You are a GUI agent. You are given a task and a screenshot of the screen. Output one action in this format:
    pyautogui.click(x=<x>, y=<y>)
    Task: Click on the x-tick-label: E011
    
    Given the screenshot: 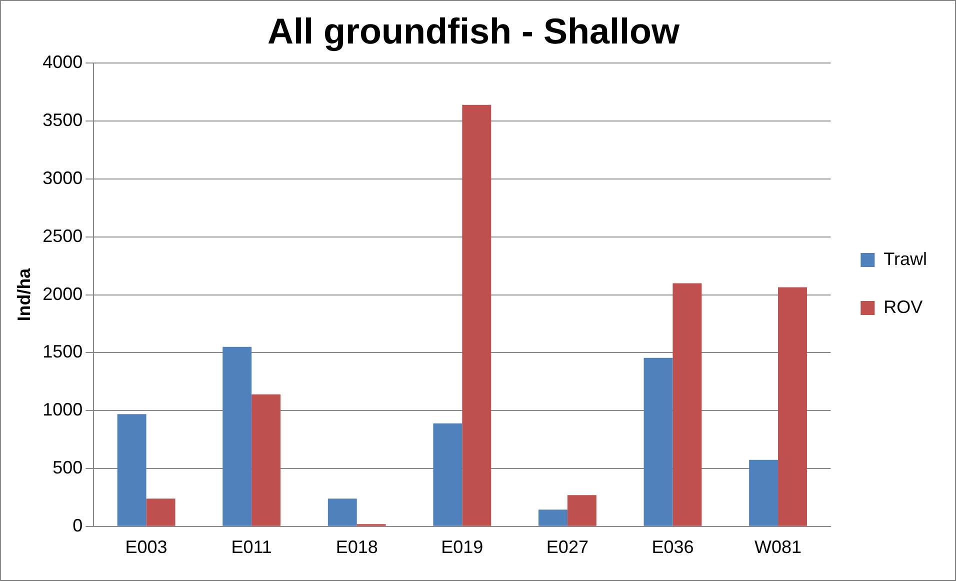 What is the action you would take?
    pyautogui.click(x=251, y=547)
    